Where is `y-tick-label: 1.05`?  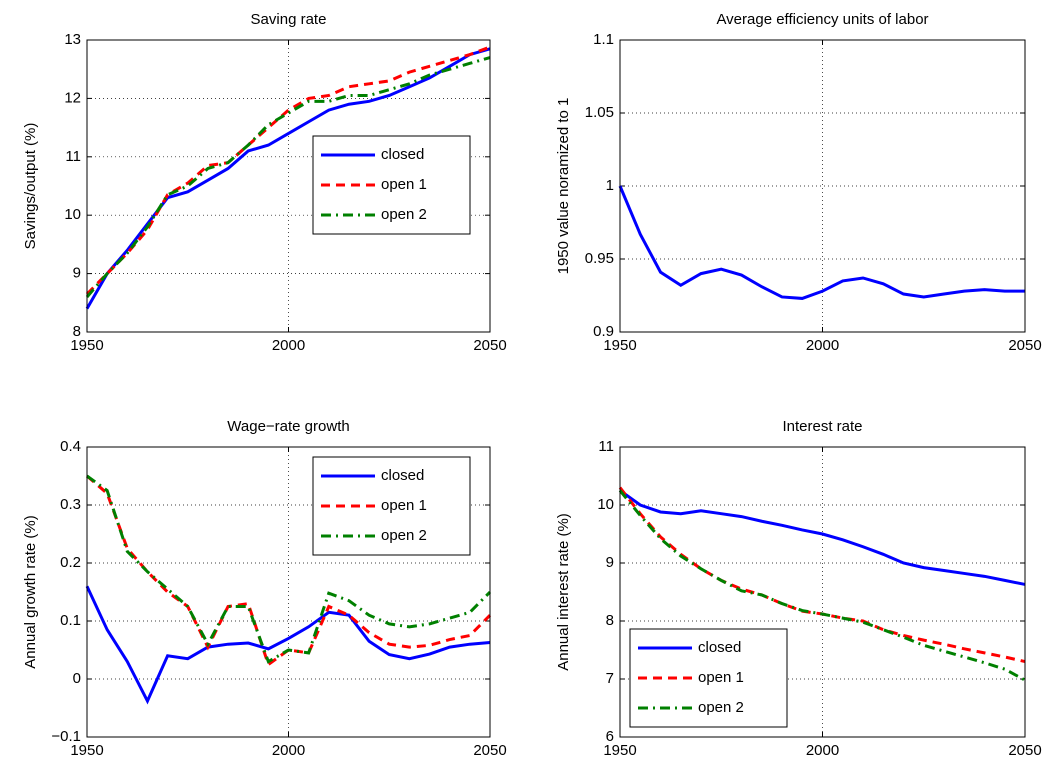
y-tick-label: 1.05 is located at coordinates (599, 112).